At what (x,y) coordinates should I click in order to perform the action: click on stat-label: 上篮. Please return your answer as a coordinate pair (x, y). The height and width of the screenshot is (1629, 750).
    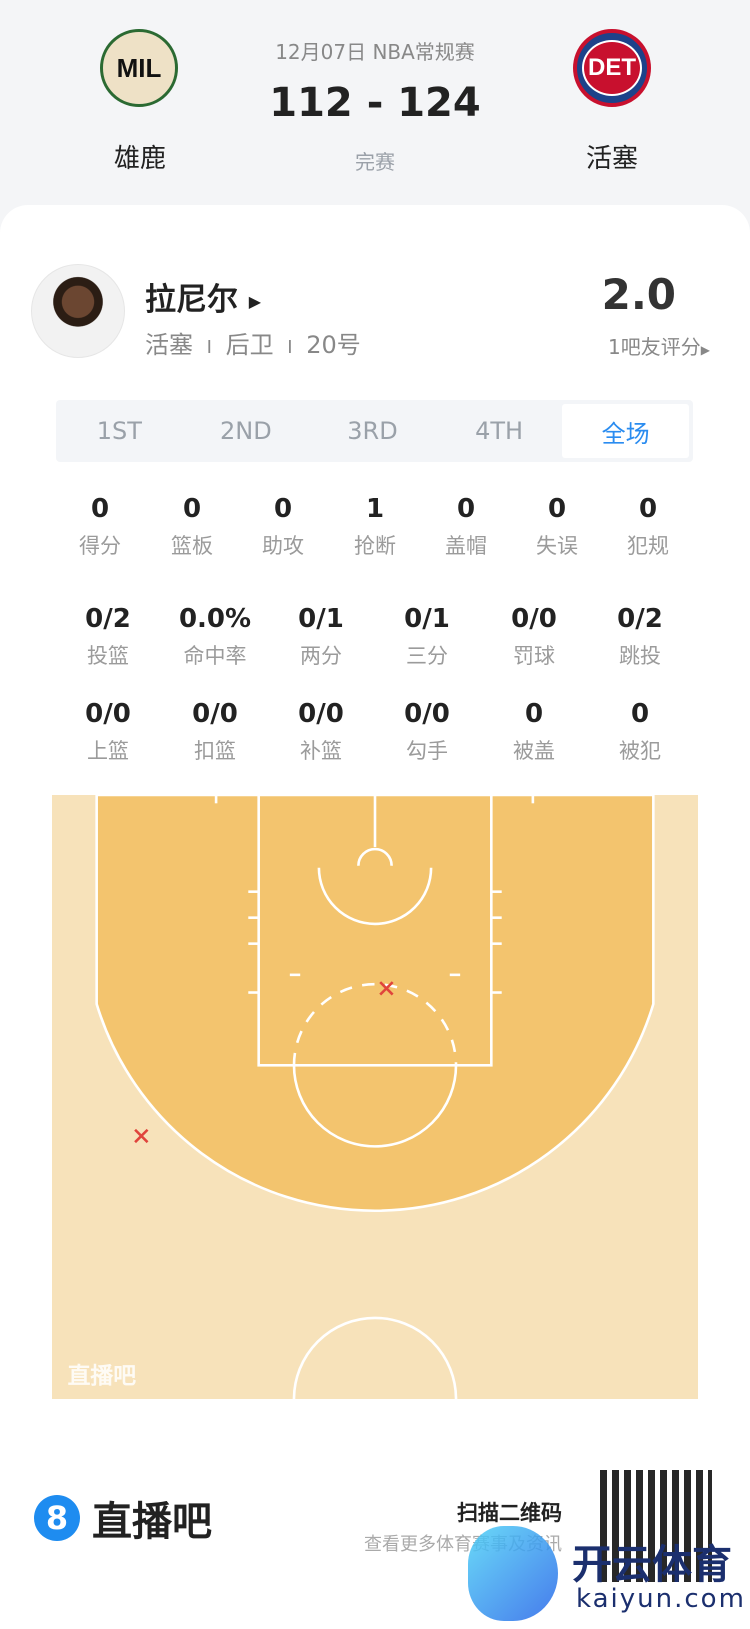
    Looking at the image, I should click on (108, 751).